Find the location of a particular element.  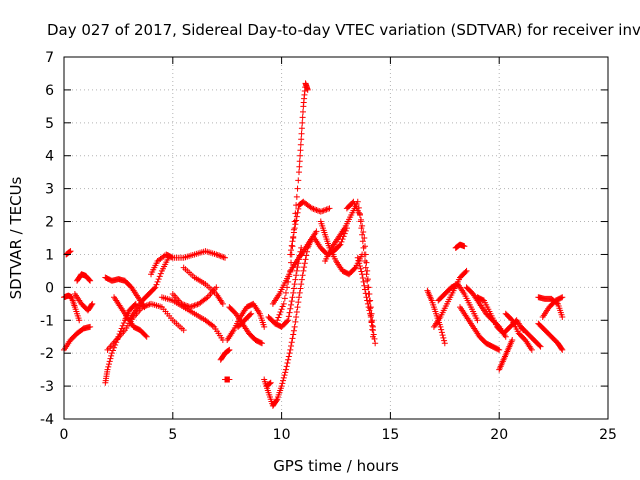

series-arc-ao is located at coordinates (550, 336).